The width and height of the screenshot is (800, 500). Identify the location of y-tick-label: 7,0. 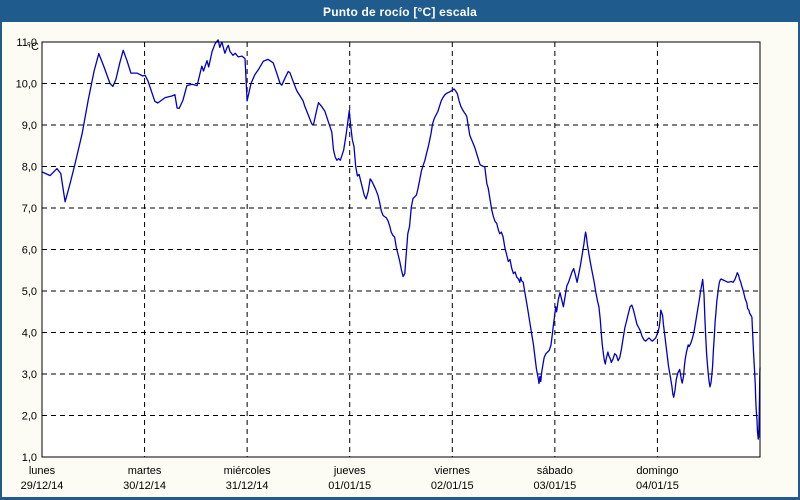
(29, 209).